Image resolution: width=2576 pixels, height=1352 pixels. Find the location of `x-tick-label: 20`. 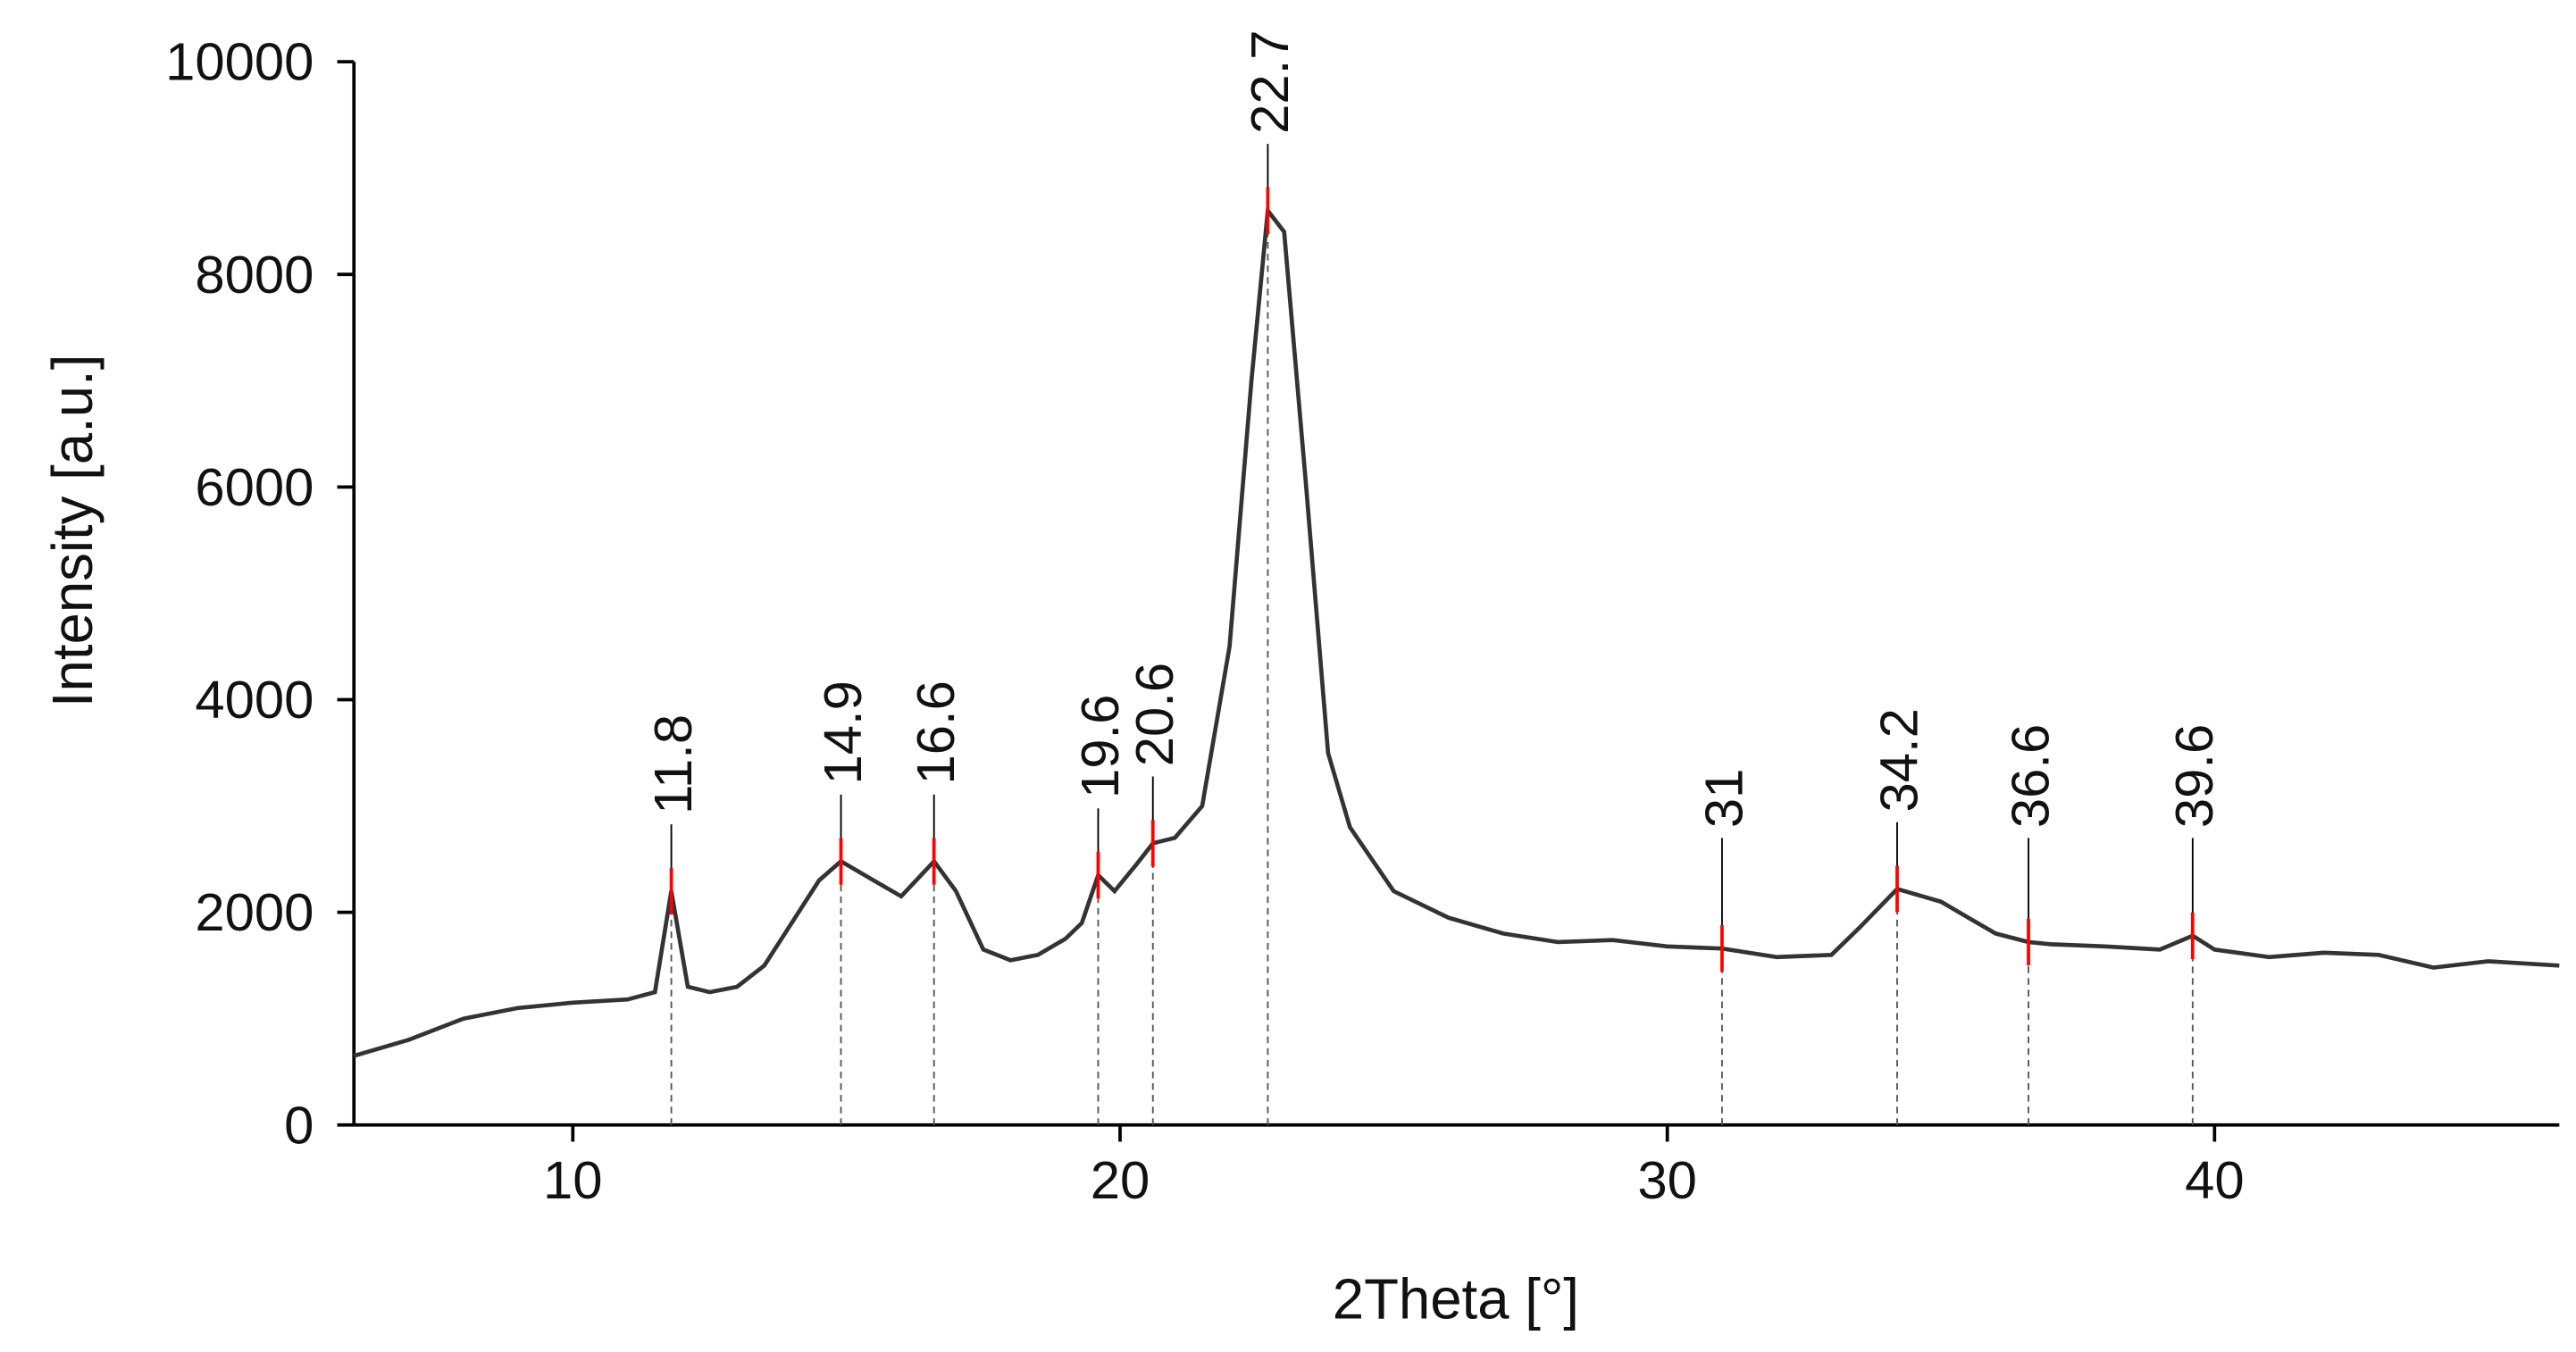

x-tick-label: 20 is located at coordinates (1121, 1180).